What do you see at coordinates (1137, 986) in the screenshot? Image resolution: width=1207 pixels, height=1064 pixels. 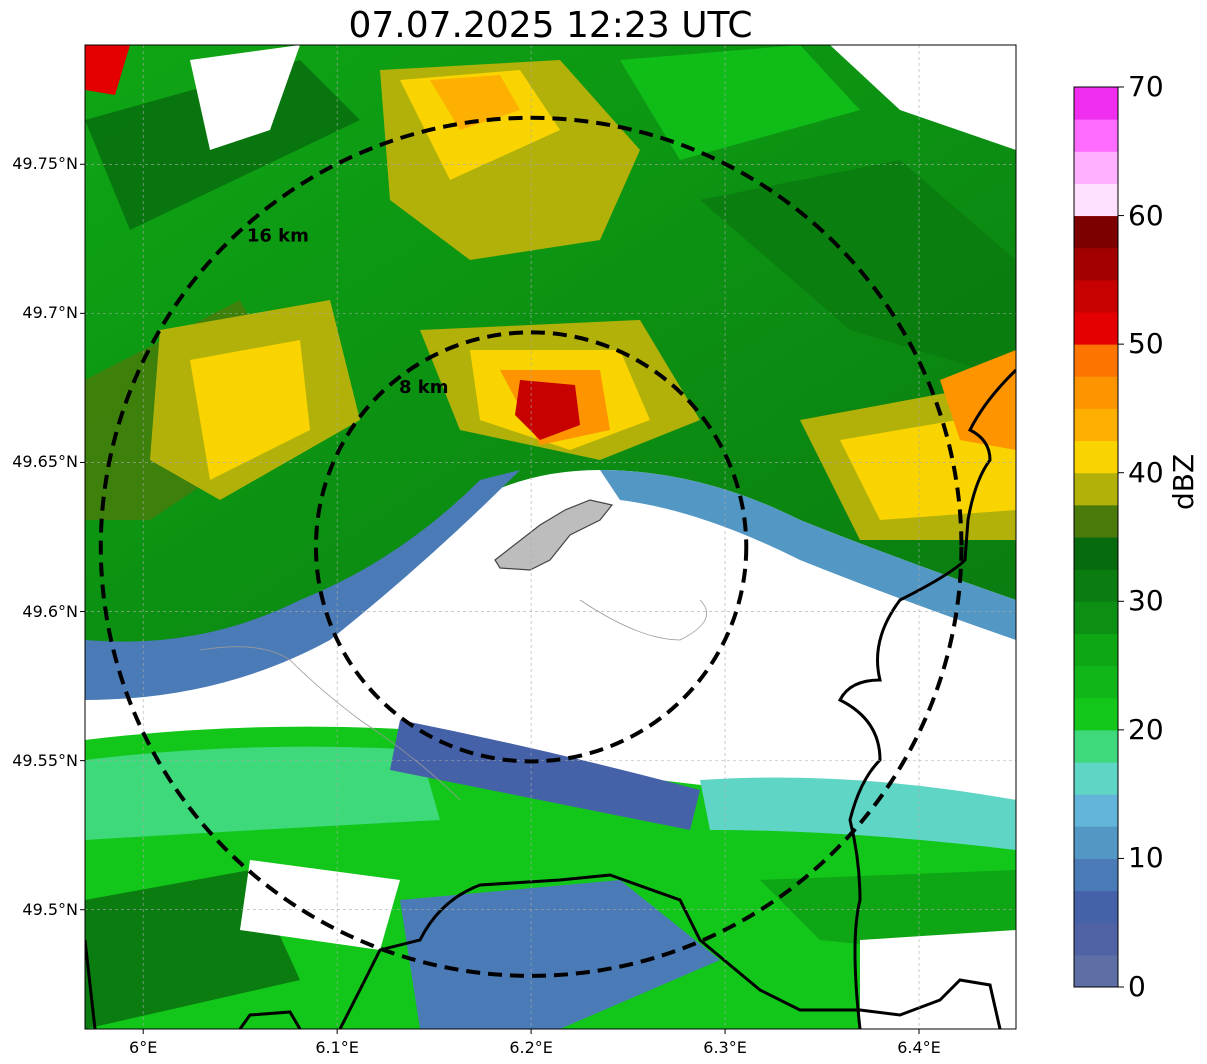 I see `colorbar-tick-label: 0` at bounding box center [1137, 986].